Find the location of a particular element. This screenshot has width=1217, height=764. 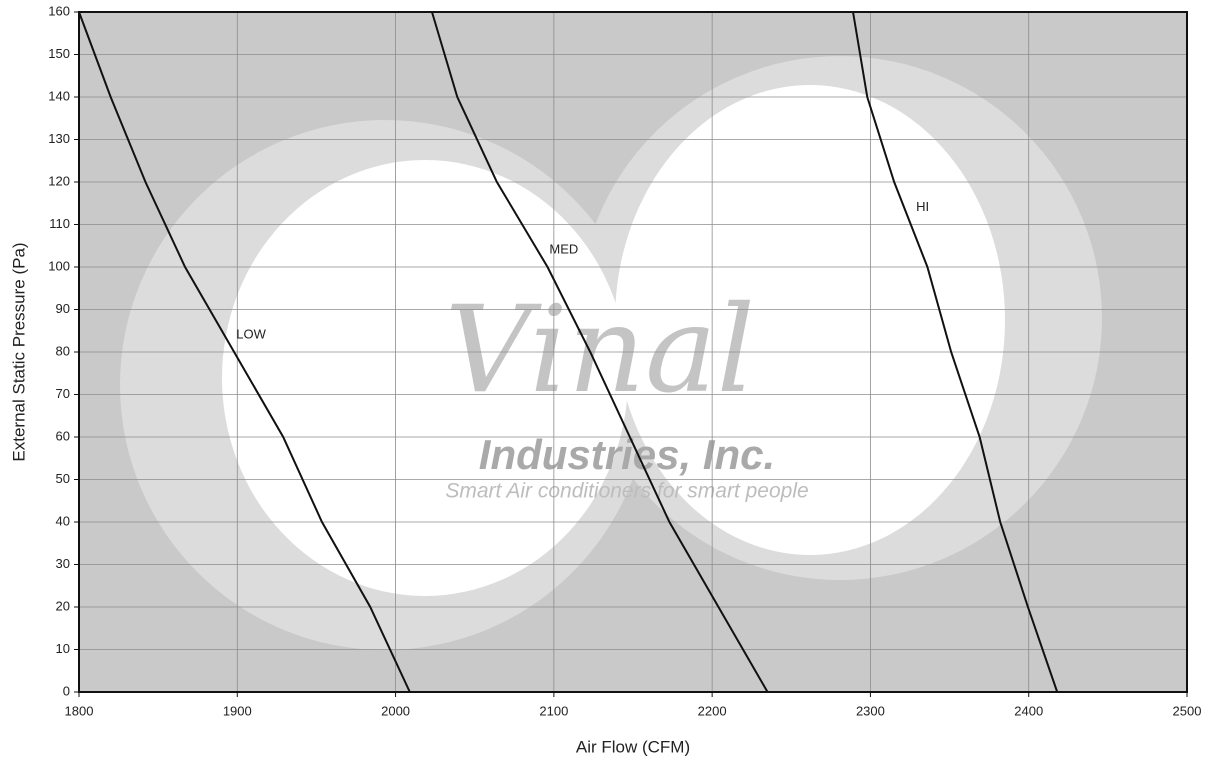

x-axis-label: Air Flow (CFM) is located at coordinates (633, 746).